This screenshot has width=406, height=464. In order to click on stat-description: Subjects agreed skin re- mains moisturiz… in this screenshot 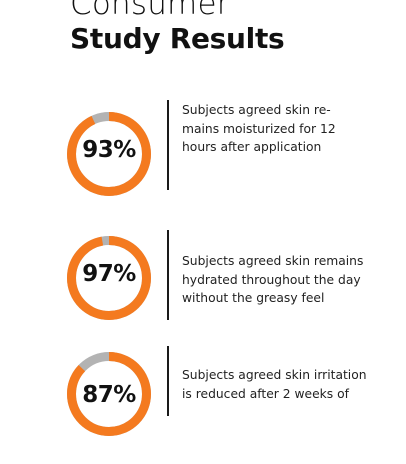, I will do `click(259, 128)`.